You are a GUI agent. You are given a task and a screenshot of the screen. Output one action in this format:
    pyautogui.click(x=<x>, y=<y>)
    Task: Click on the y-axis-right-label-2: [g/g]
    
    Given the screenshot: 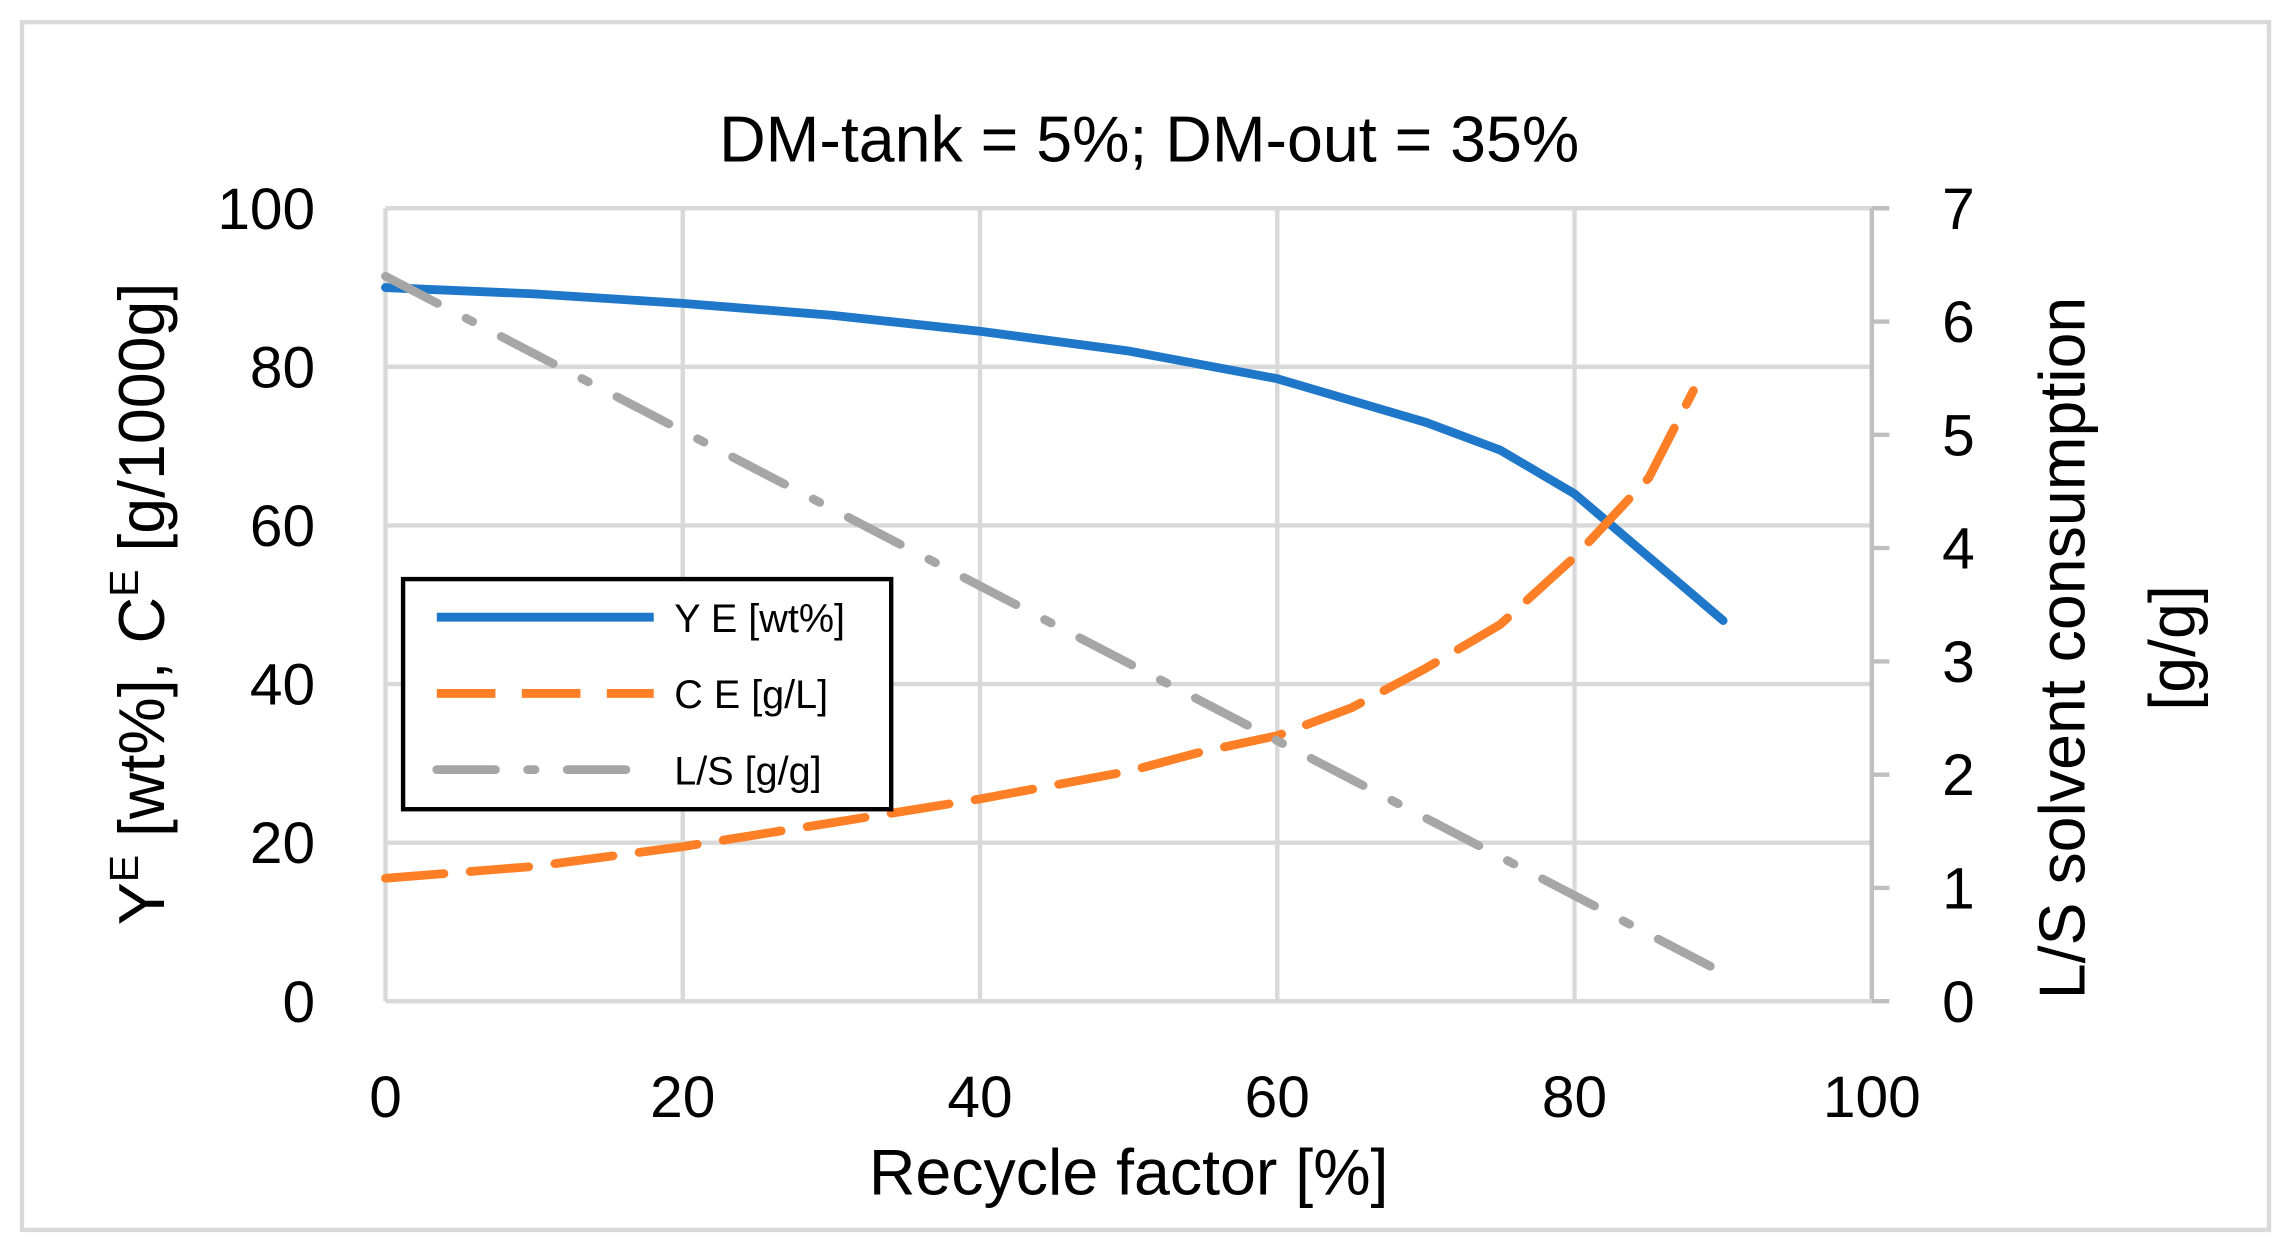 What is the action you would take?
    pyautogui.click(x=2172, y=647)
    